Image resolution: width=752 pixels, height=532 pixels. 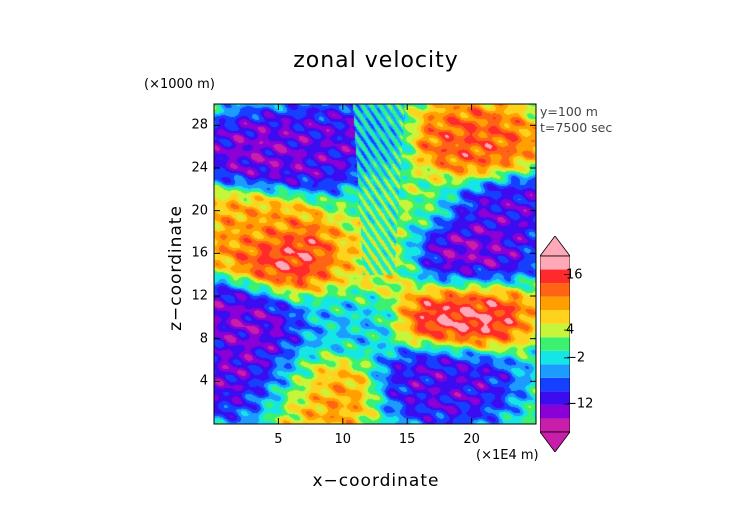 What do you see at coordinates (576, 127) in the screenshot?
I see `annotation-time: t=7500 sec` at bounding box center [576, 127].